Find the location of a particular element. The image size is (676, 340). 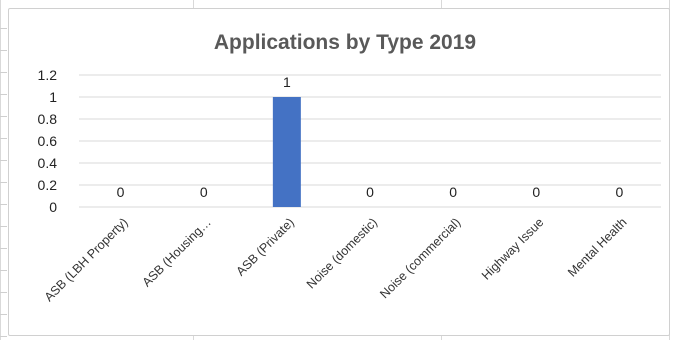

bar is located at coordinates (286, 152).